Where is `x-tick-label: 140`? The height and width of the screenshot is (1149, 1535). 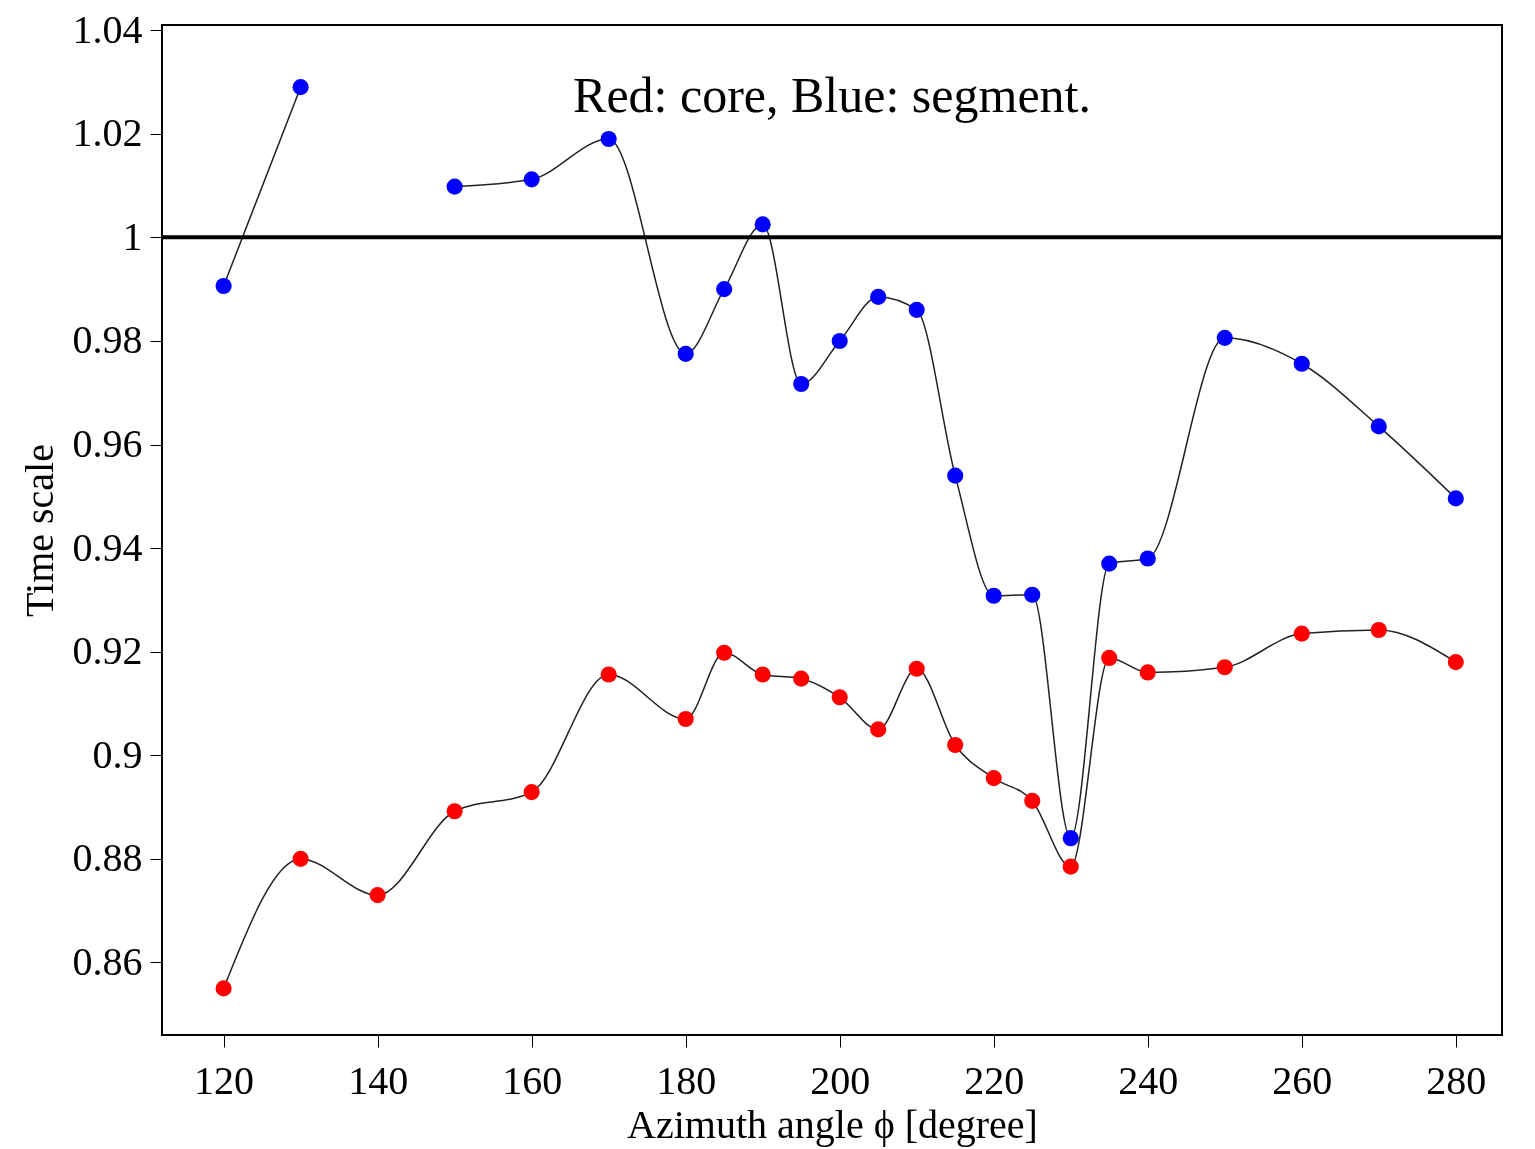
x-tick-label: 140 is located at coordinates (378, 1080).